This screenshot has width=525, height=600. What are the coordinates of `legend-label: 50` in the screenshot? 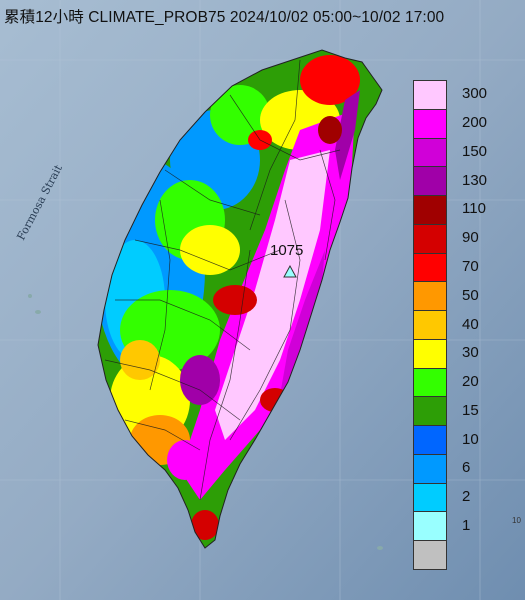 It's located at (470, 295).